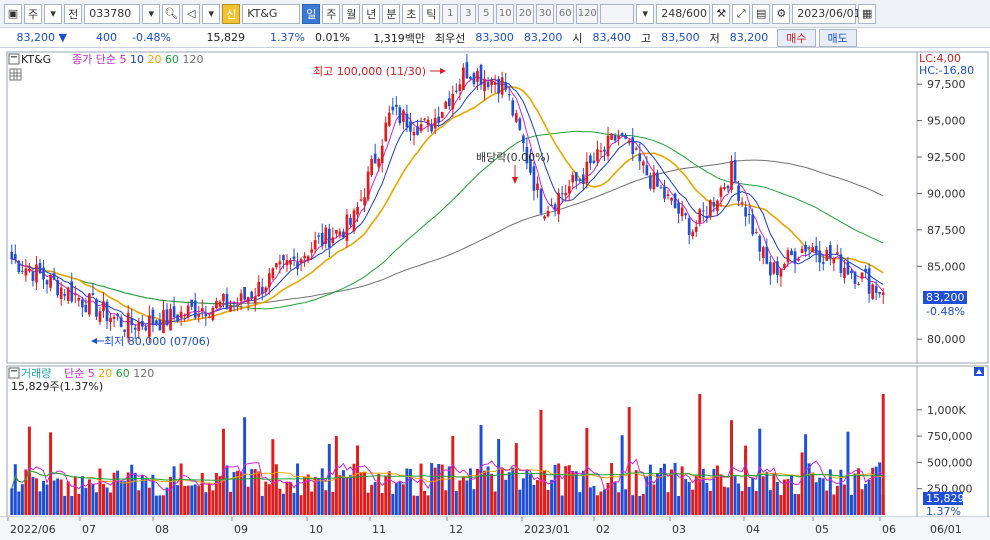  Describe the element at coordinates (617, 13) in the screenshot. I see `interval-custom-input` at that location.